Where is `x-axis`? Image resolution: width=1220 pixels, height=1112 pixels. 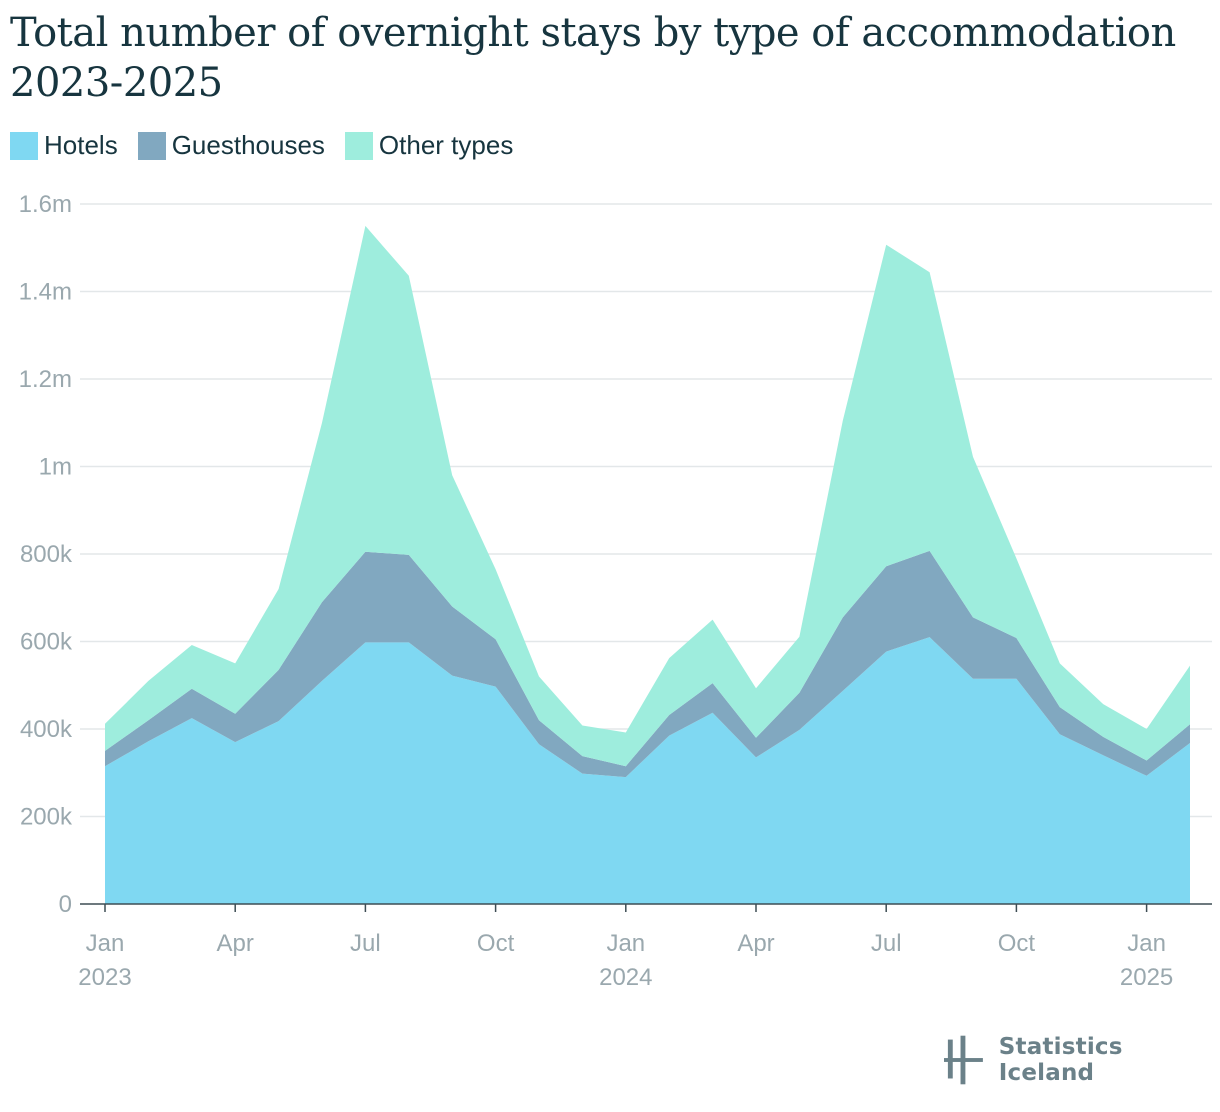
x-axis is located at coordinates (646, 907).